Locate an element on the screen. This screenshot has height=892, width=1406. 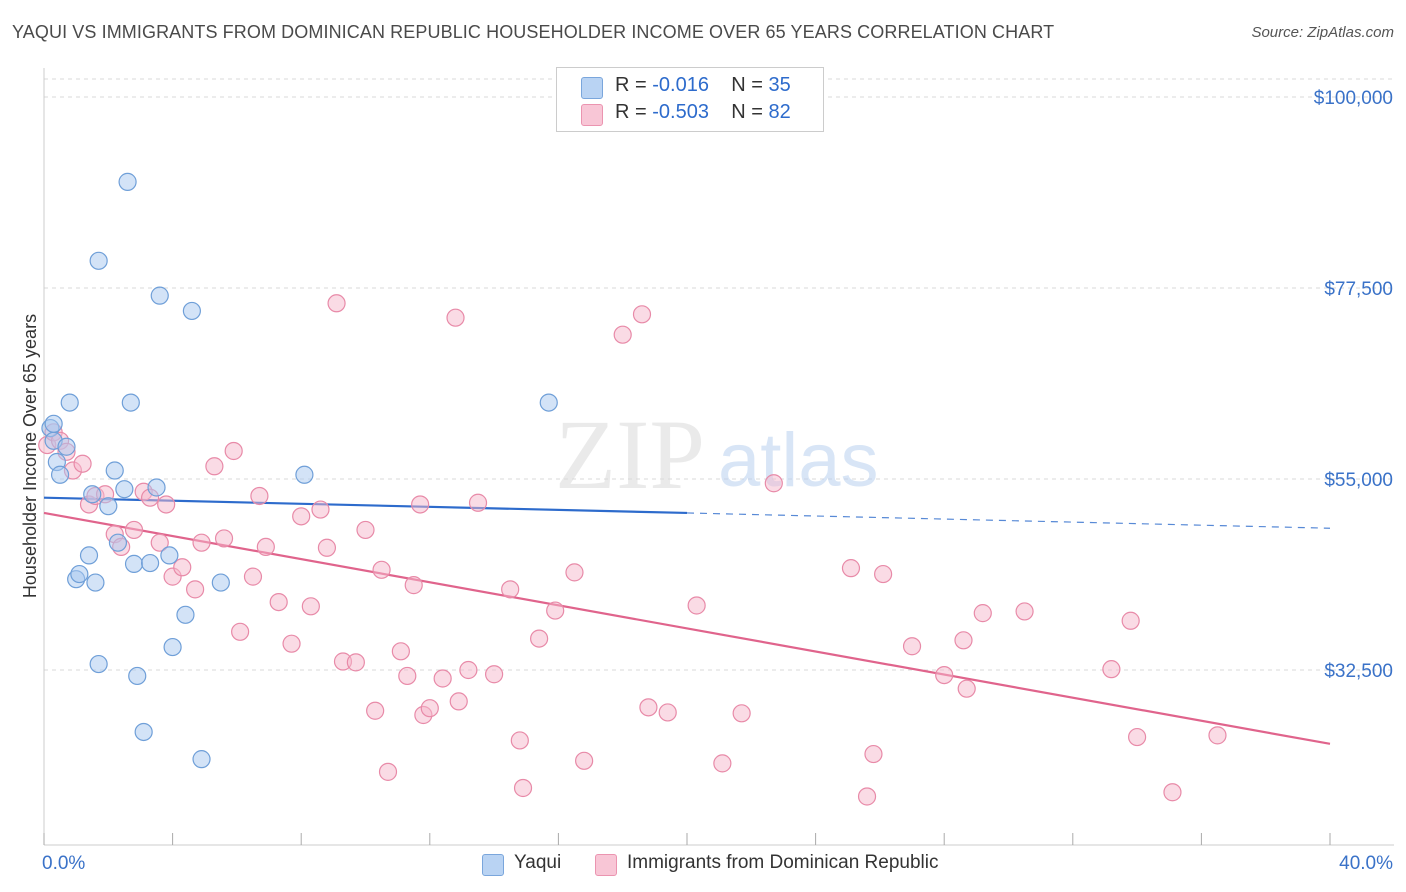
x-tick-label: 40.0% is located at coordinates (1366, 863).